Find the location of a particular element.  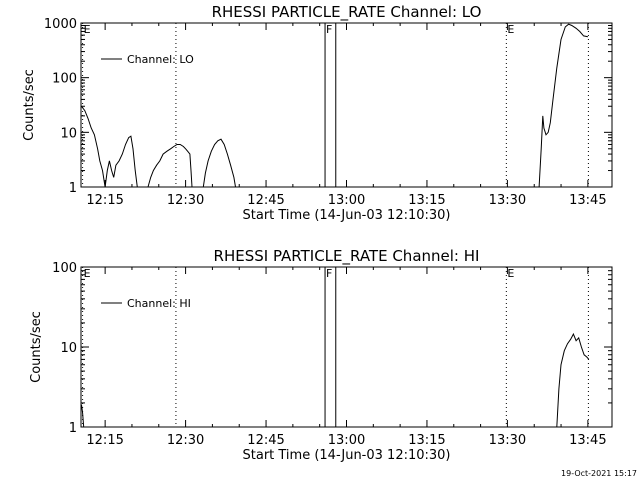

y-tick-label: 1000 is located at coordinates (60, 24).